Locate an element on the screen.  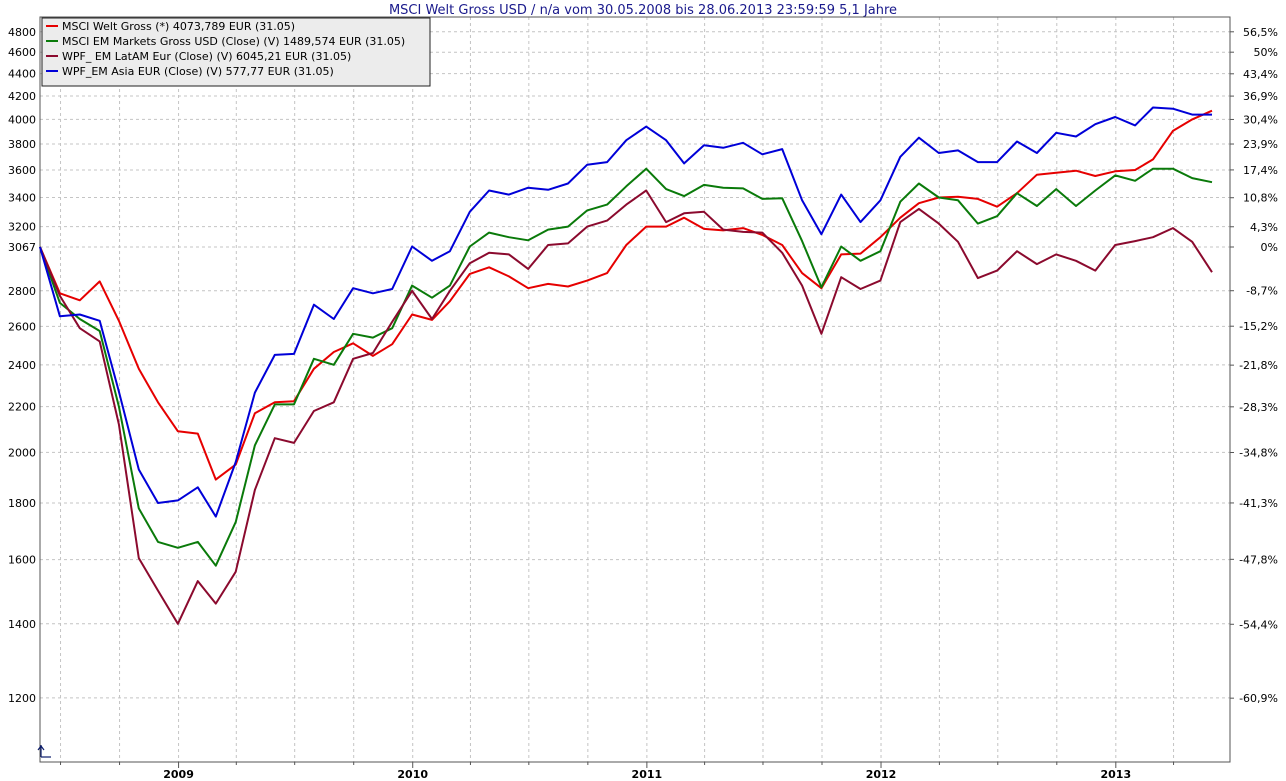
y-tick-label: 3067 is located at coordinates (22, 247).